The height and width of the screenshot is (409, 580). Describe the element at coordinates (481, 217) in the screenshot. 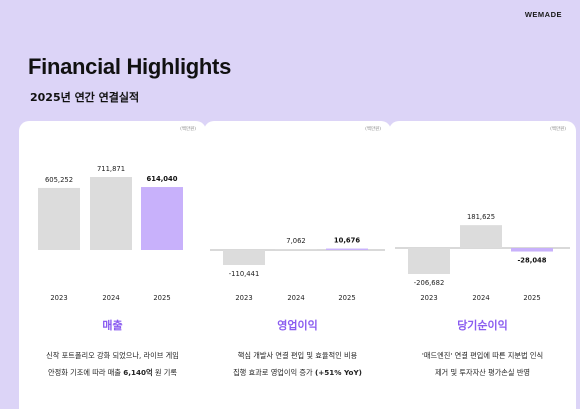

I see `data-label: 181,625` at that location.